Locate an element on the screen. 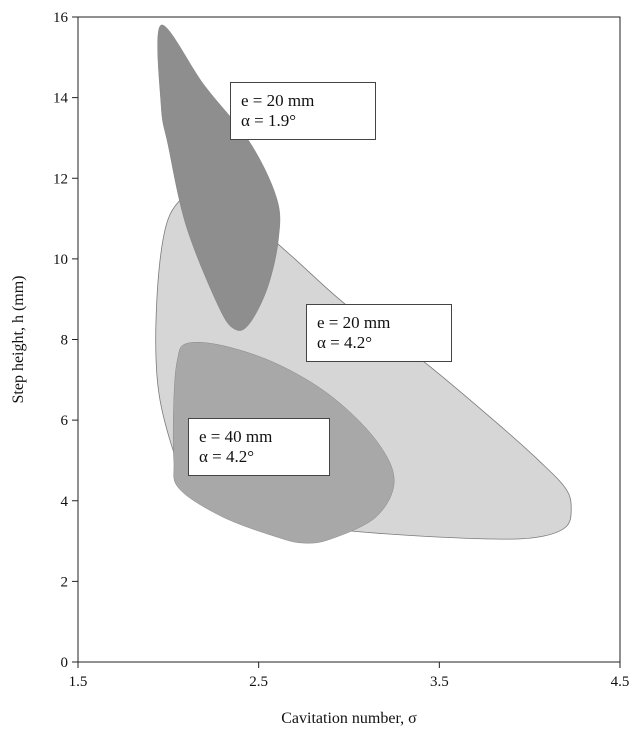 This screenshot has height=729, width=632. x-tick-label: 4.5 is located at coordinates (620, 682).